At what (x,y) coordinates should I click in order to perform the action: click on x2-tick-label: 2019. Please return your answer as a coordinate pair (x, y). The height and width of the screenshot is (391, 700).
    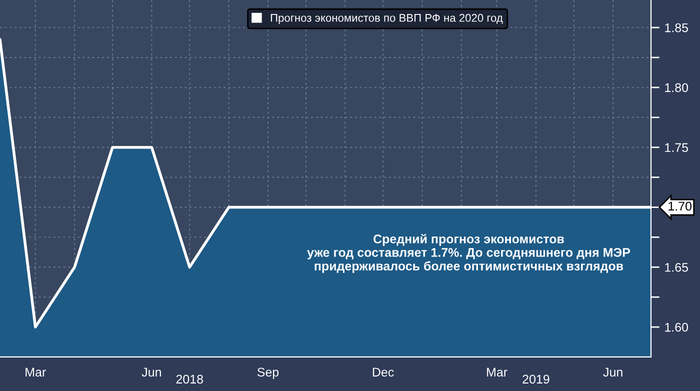
    Looking at the image, I should click on (536, 379).